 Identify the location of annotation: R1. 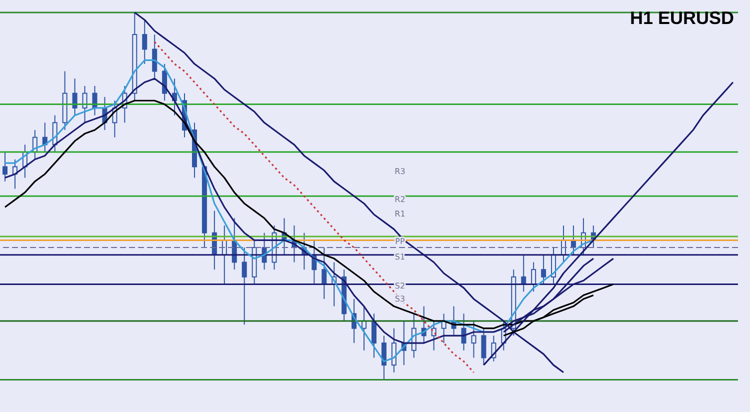
(400, 213).